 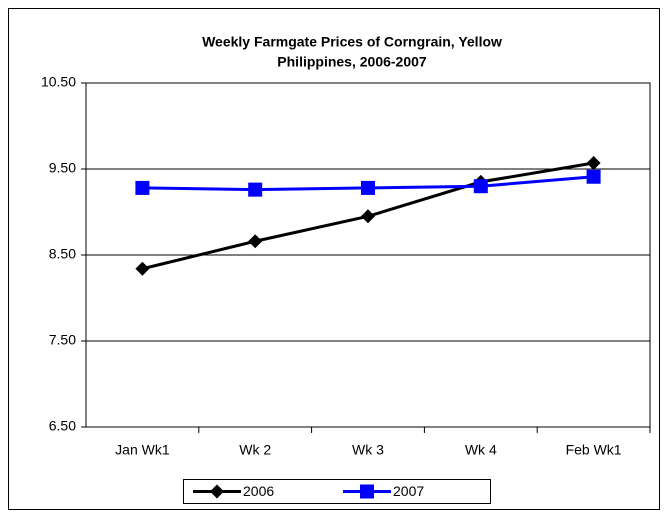 I want to click on x-tick-label: Wk 3, so click(x=368, y=450).